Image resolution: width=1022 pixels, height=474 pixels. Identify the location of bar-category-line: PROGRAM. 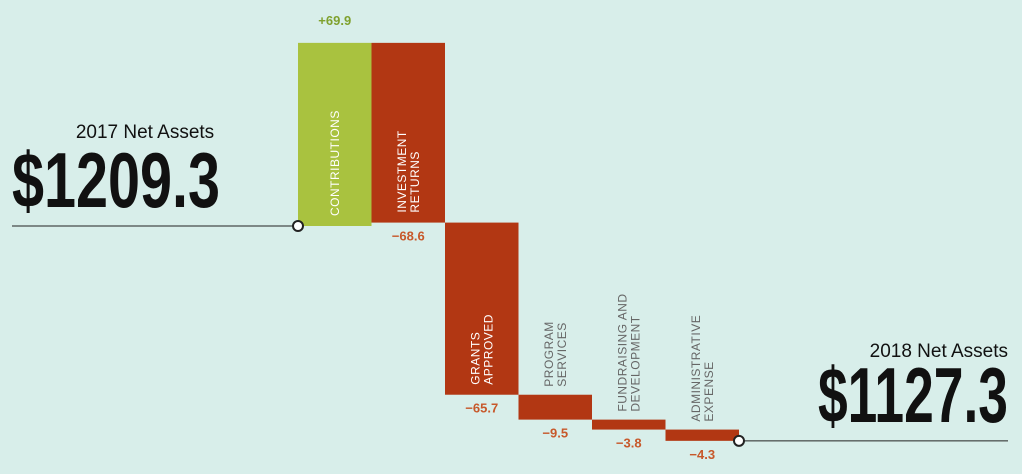
(549, 354).